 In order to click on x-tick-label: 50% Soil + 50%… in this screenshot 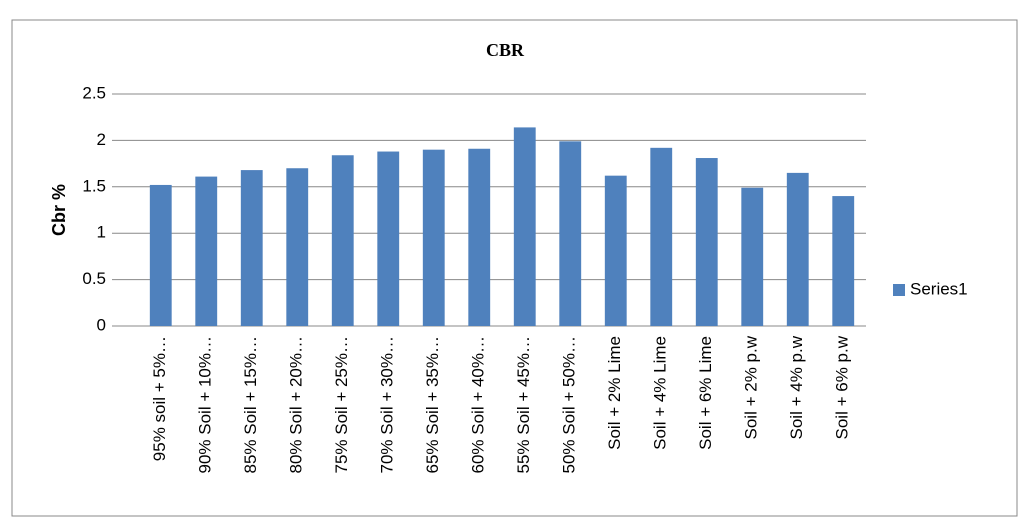, I will do `click(569, 405)`.